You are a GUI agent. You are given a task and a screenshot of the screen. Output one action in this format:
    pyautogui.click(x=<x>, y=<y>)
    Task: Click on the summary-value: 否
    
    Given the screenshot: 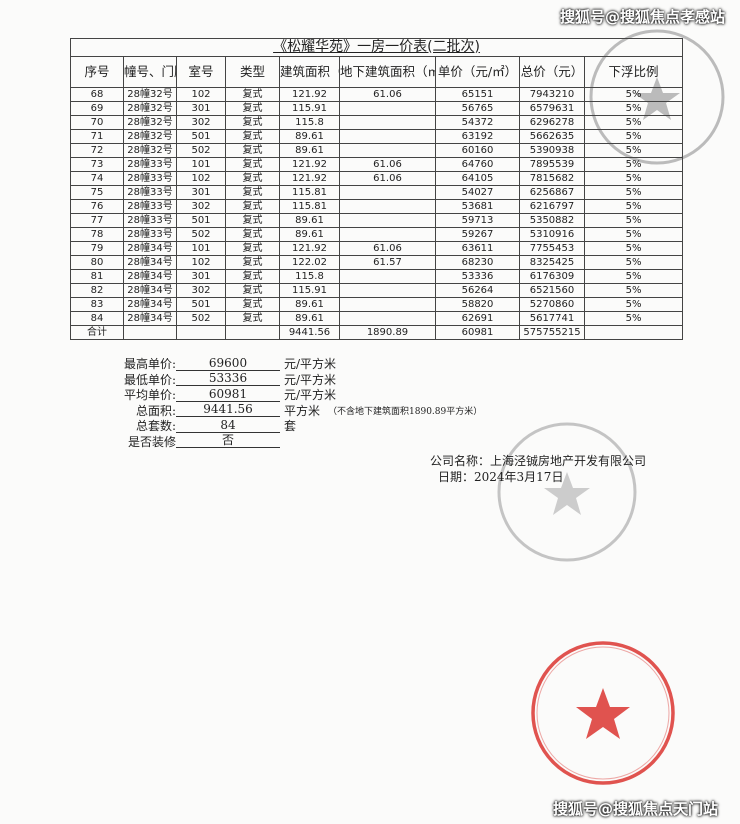 What is the action you would take?
    pyautogui.click(x=228, y=441)
    